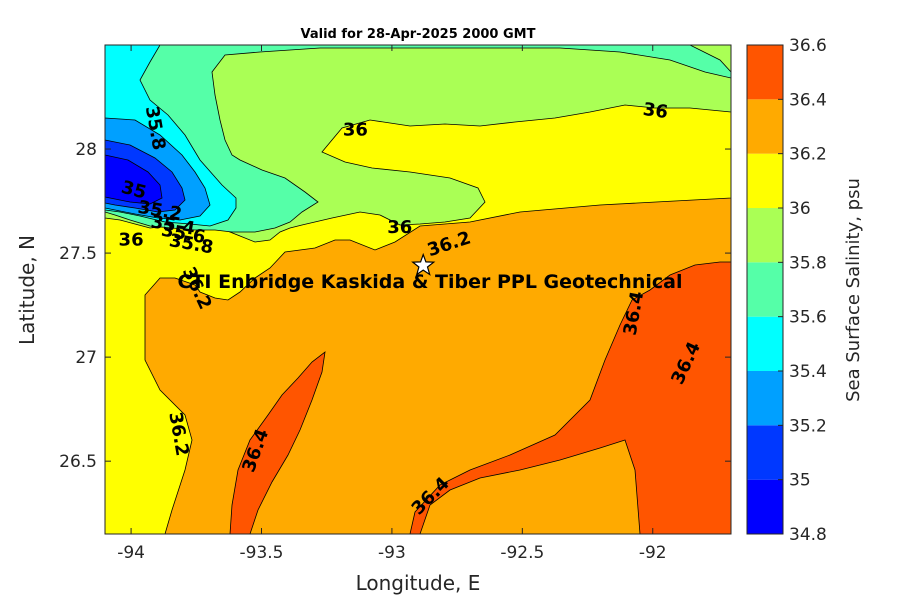  What do you see at coordinates (808, 426) in the screenshot?
I see `colorbar-tick-label: 35.2` at bounding box center [808, 426].